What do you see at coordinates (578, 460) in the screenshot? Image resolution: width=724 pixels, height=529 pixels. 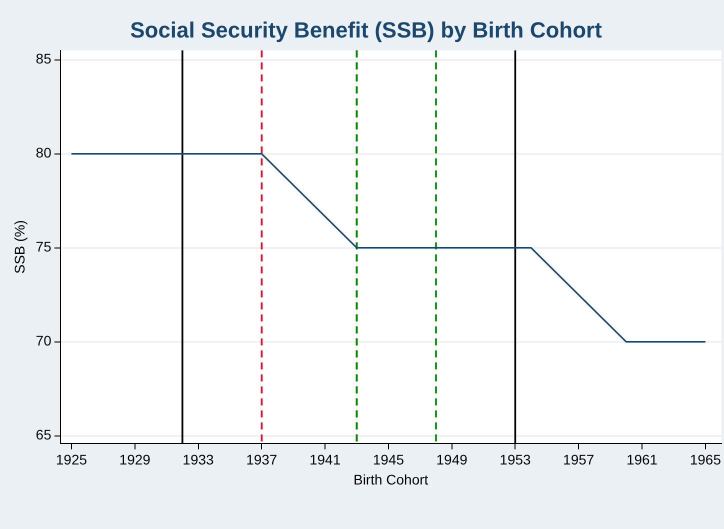 I see `x-tick-label: 1957` at bounding box center [578, 460].